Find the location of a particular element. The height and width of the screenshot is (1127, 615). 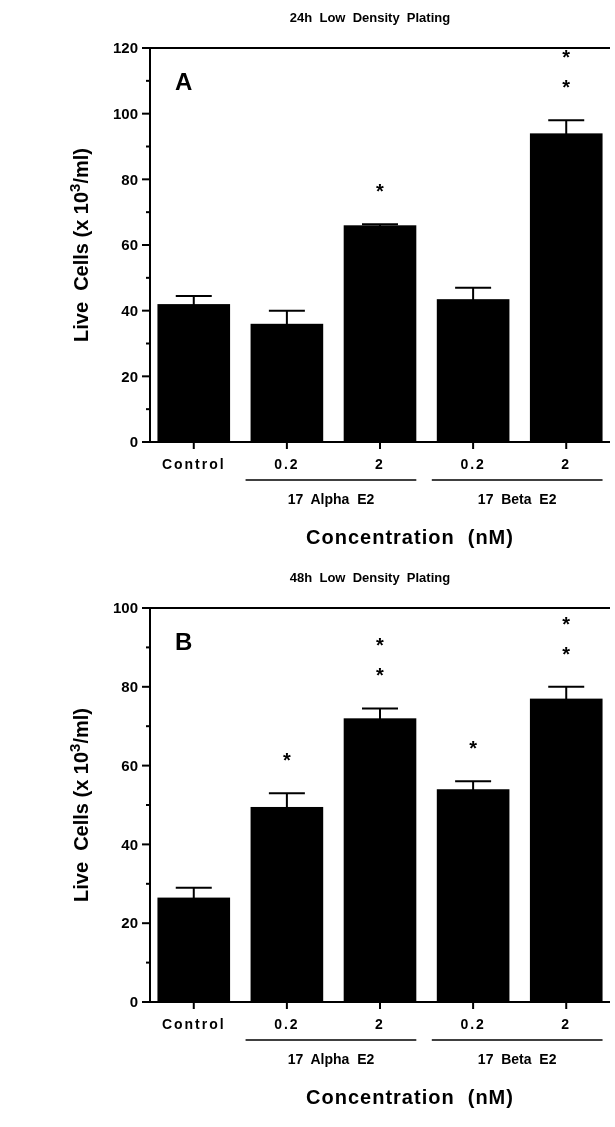

annotation: B is located at coordinates (184, 641).